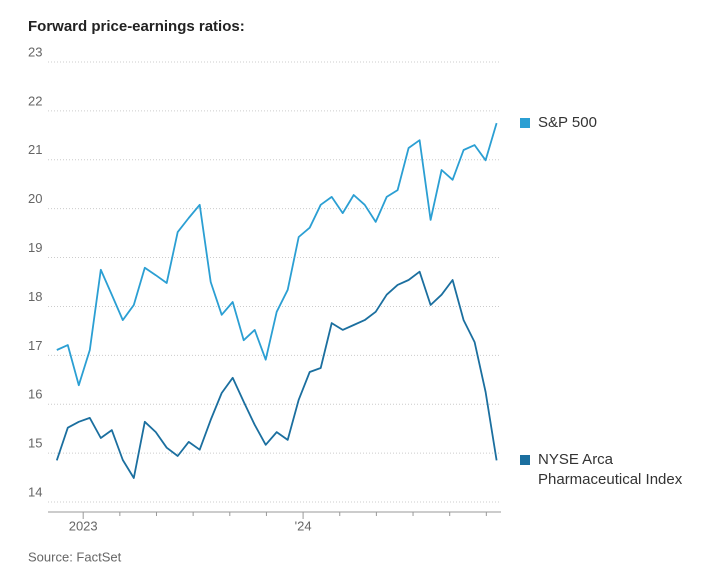  What do you see at coordinates (83, 525) in the screenshot?
I see `x-tick-label: 2023` at bounding box center [83, 525].